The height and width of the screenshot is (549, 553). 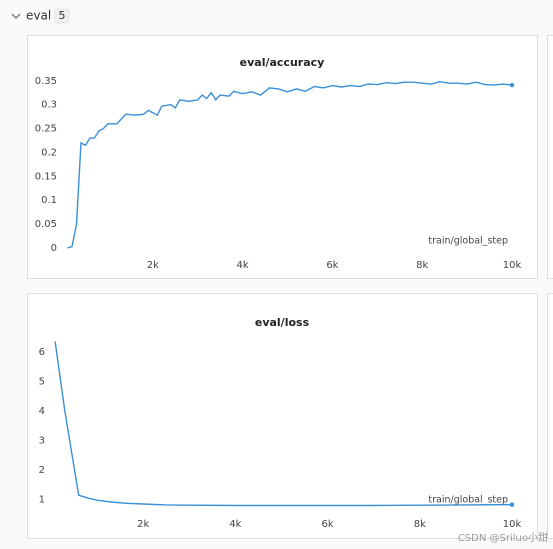 I want to click on collapse-chevron, so click(x=16, y=16).